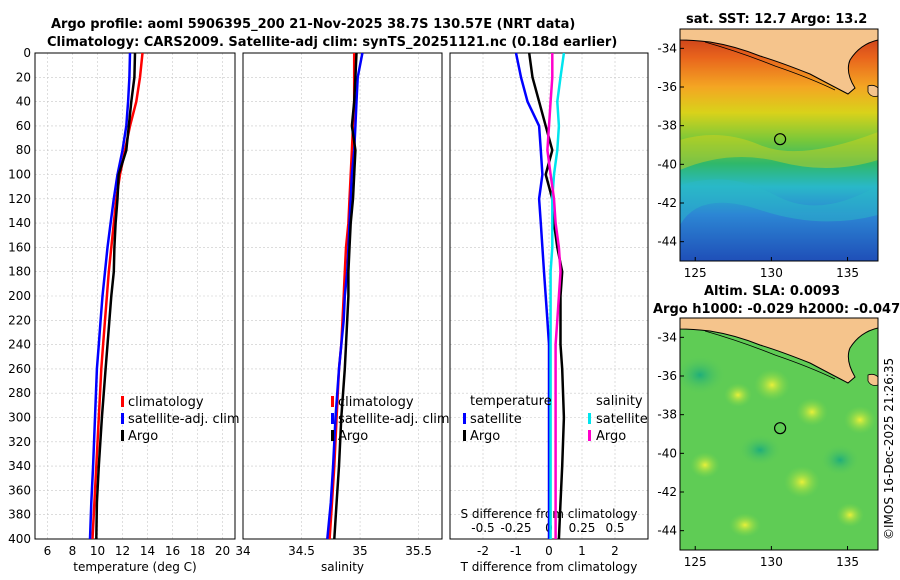 The width and height of the screenshot is (900, 580). I want to click on x-tick-label: 0, so click(549, 551).